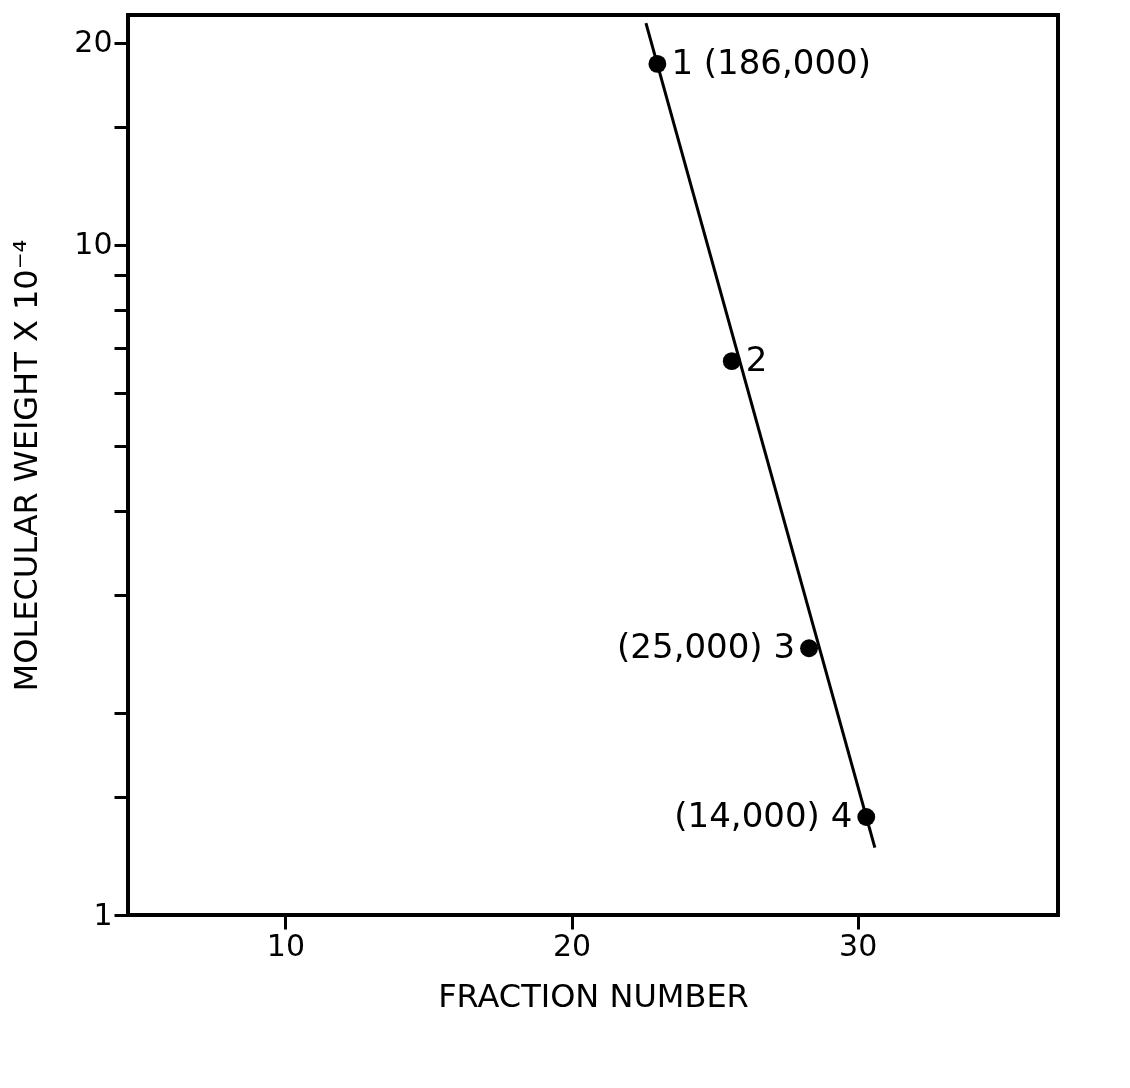 The image size is (1130, 1088). Describe the element at coordinates (858, 945) in the screenshot. I see `x-tick-label: 30` at that location.